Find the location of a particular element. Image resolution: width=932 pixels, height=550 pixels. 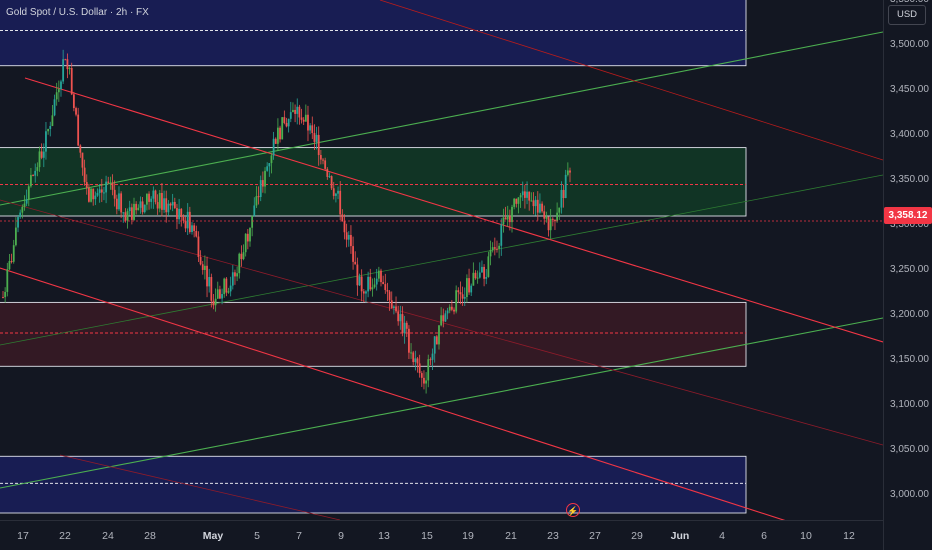

price-tick: 3,450.00 is located at coordinates (909, 89).